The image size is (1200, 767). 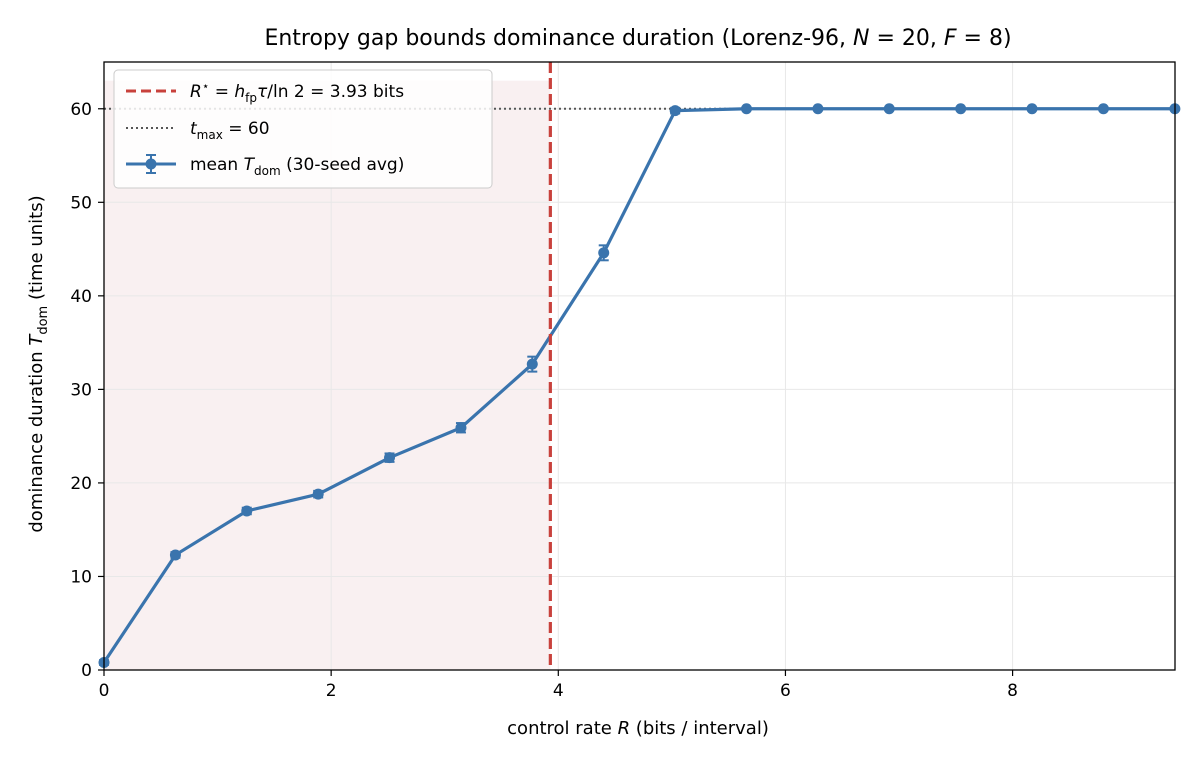 What do you see at coordinates (297, 92) in the screenshot?
I see `legend-threshold-label: R⋆ = hfpτ/ln 2 = 3.93 bits` at bounding box center [297, 92].